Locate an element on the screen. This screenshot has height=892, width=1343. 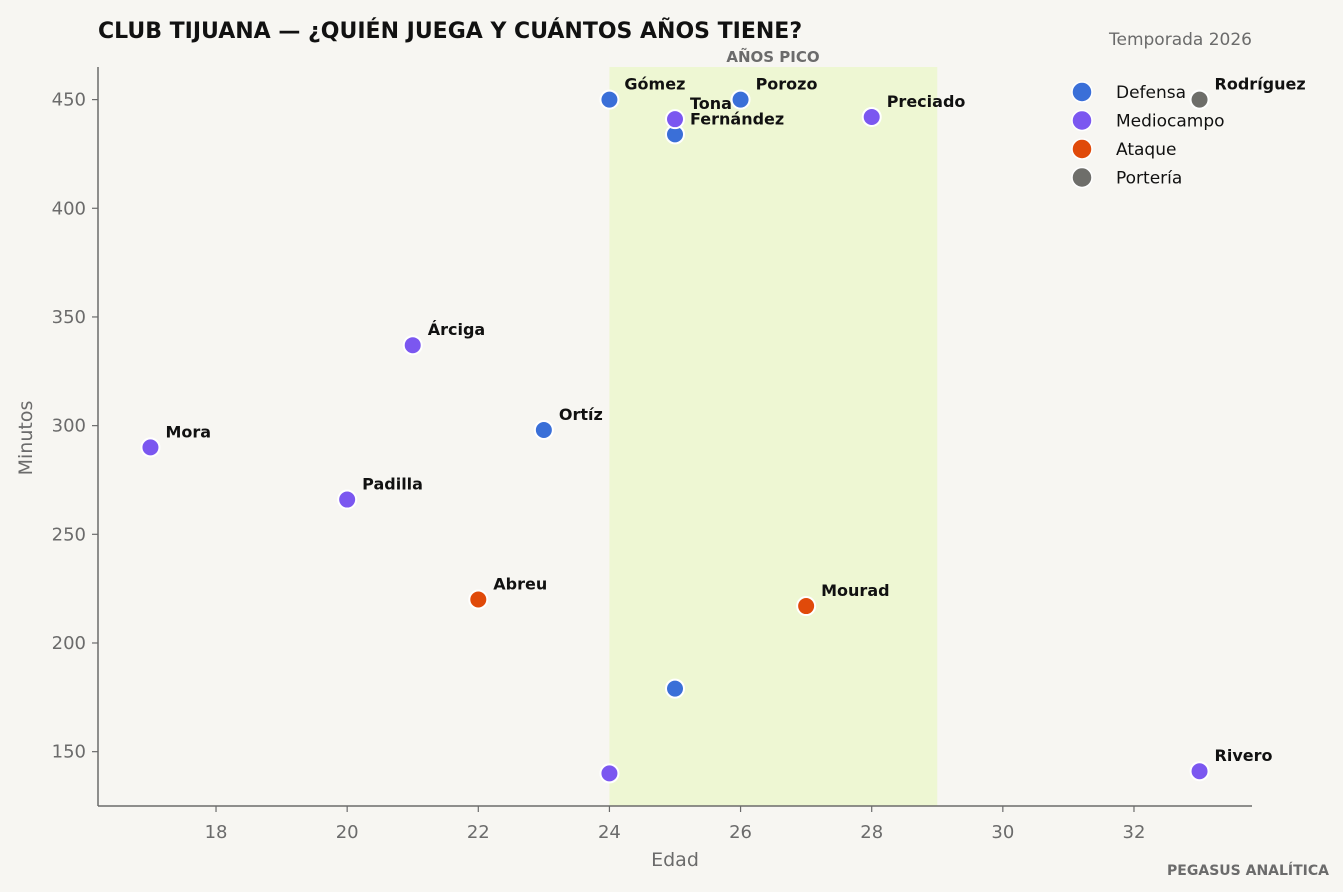
legend: Defensa Mediocampo Ataque Portería is located at coordinates (1148, 135).